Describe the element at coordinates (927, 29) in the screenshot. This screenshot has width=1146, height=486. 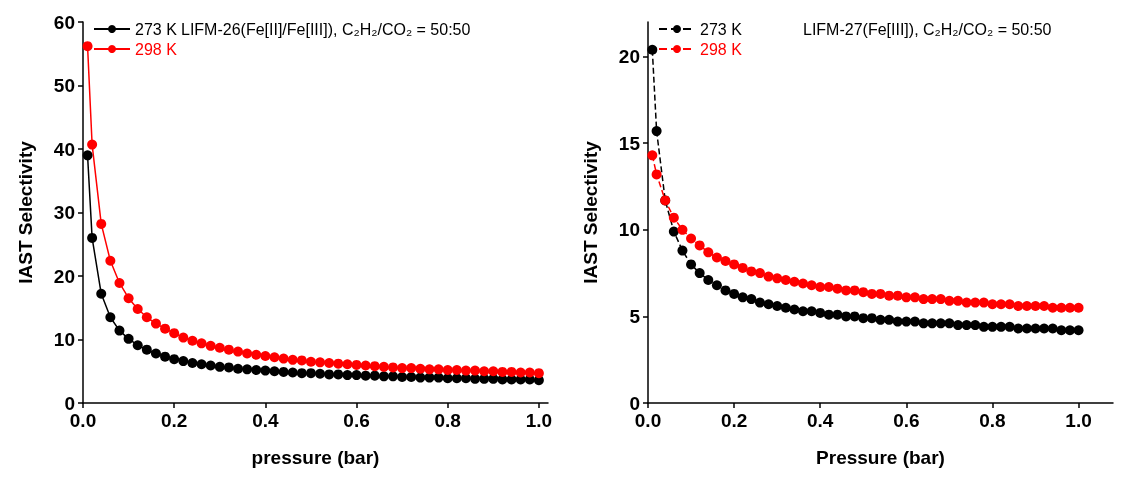
I see `chart-title: LIFM-27(Fe[III]), C₂H₂/CO₂ = 50:50` at that location.